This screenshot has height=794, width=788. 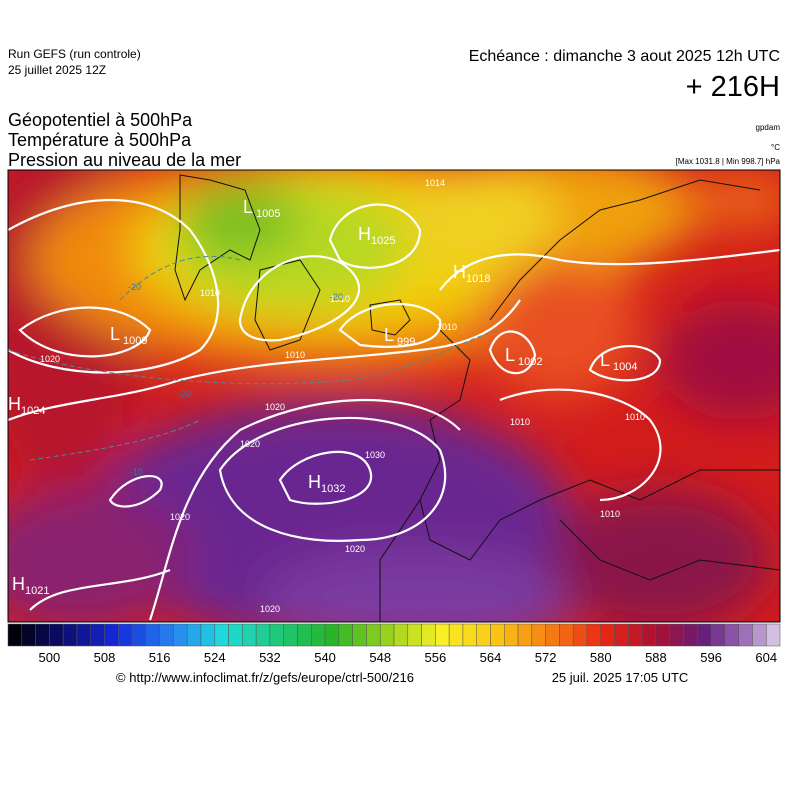 I want to click on isobar-label: 1014, so click(x=435, y=183).